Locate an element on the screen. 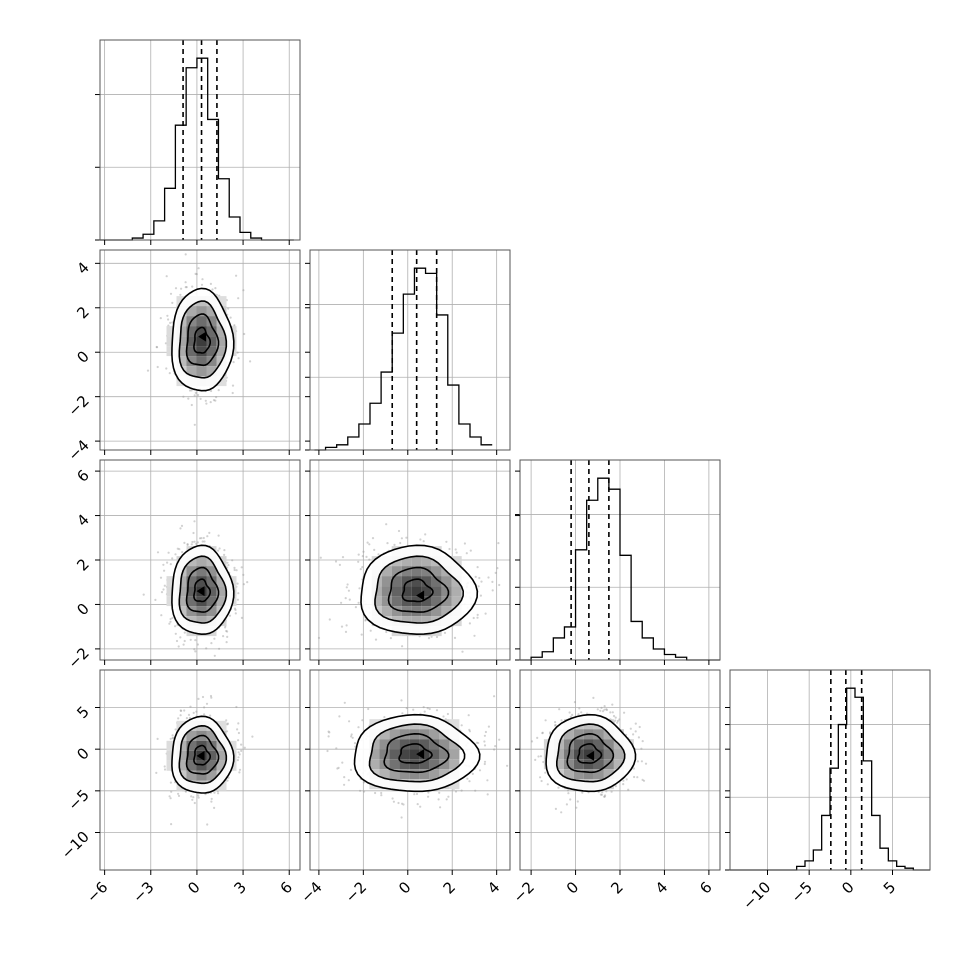 This screenshot has height=970, width=970. y-axis-2: −4 −2 0 2 4 is located at coordinates (82, 361).